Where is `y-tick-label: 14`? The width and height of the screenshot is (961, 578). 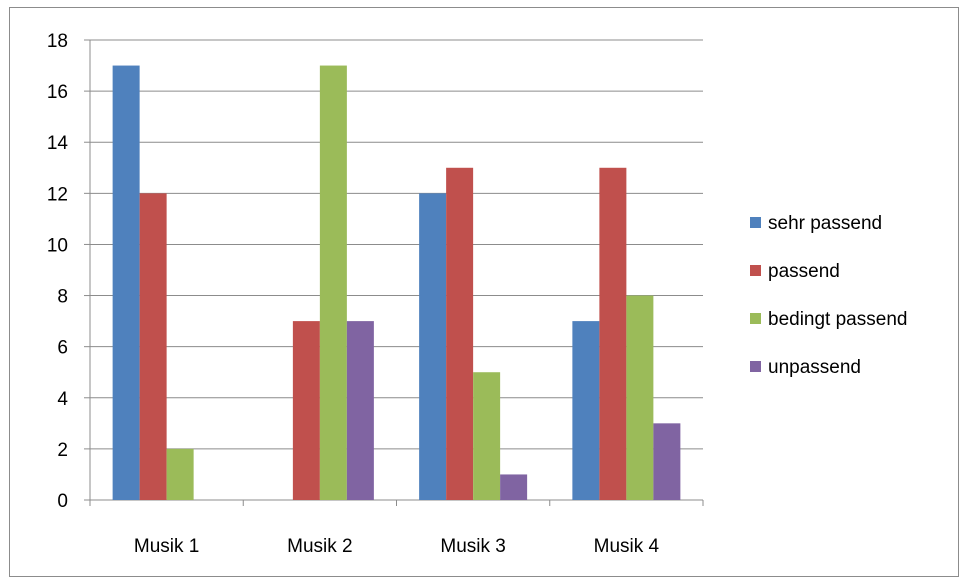
y-tick-label: 14 is located at coordinates (58, 143).